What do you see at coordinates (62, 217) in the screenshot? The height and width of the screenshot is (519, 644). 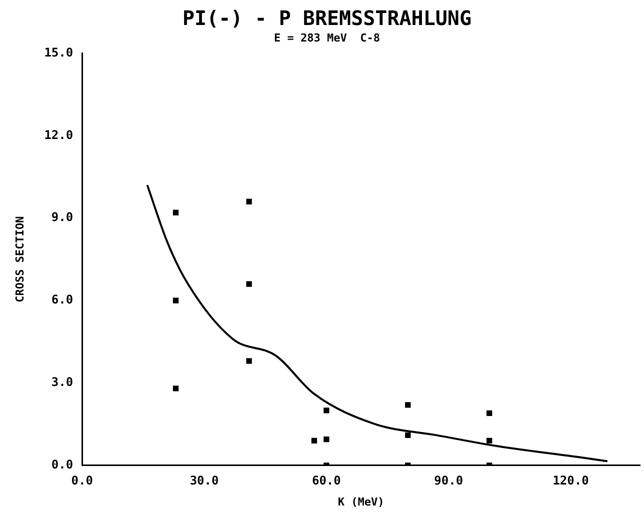 I see `y-tick-label: 9.0` at bounding box center [62, 217].